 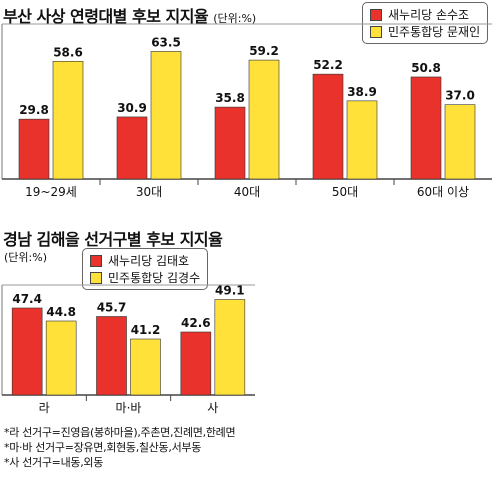 I want to click on chart1-unit: (단위:%), so click(x=235, y=18).